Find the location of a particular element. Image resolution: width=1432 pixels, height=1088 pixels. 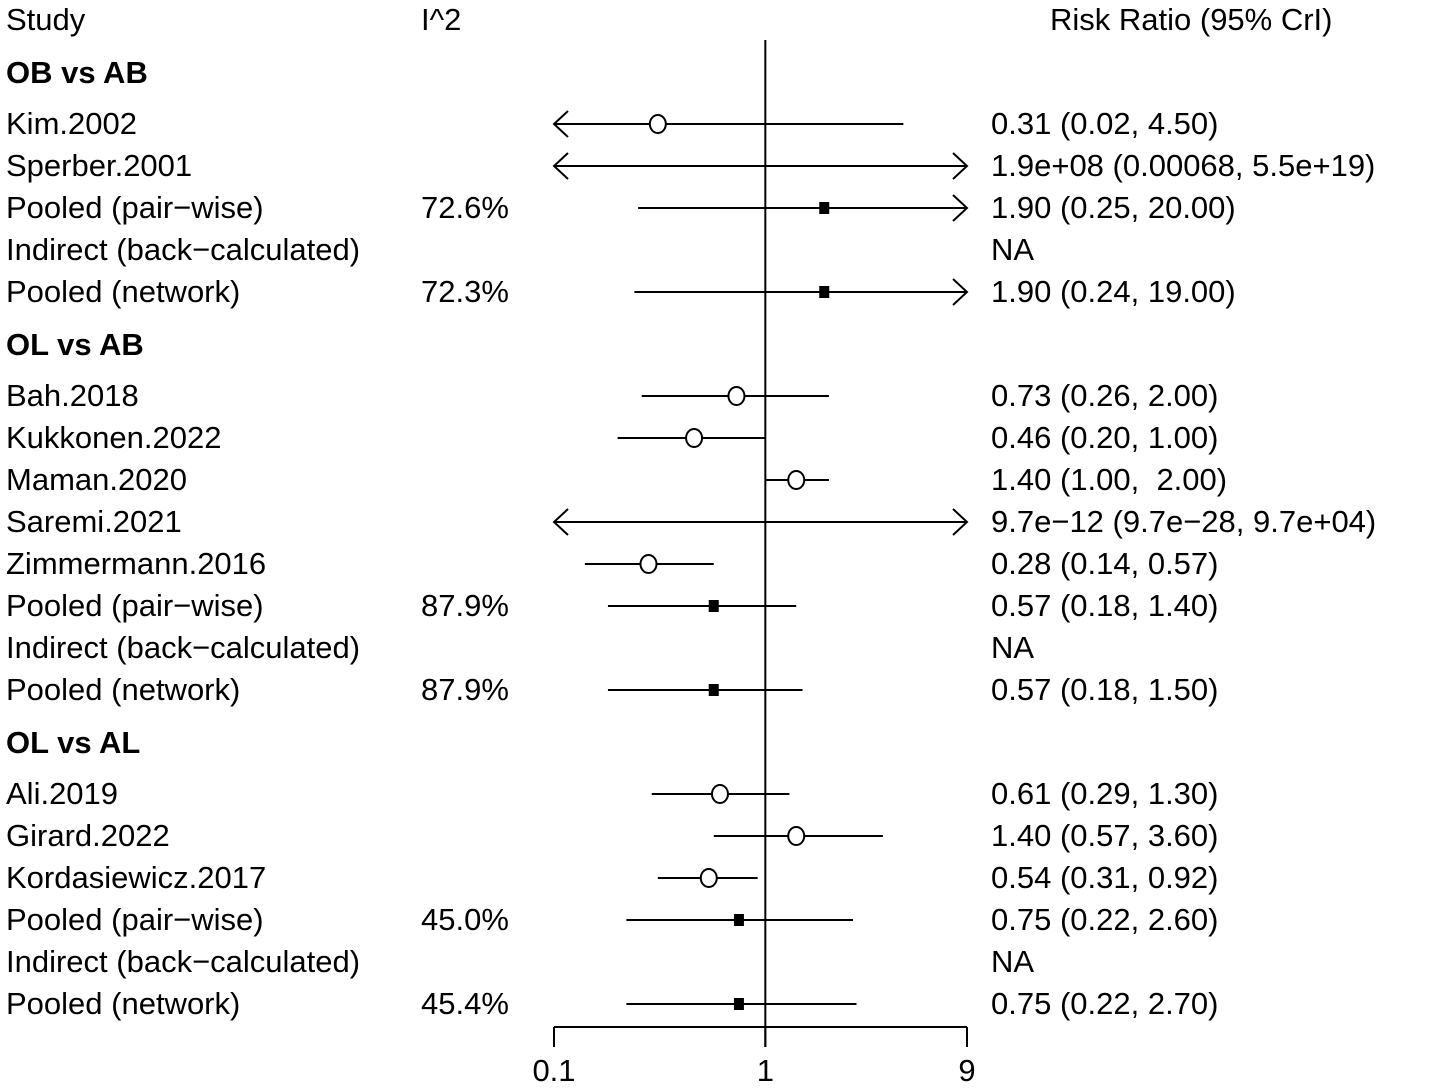

risk-ratio-text: 1.40 (1.00, 2.00) is located at coordinates (1109, 479).